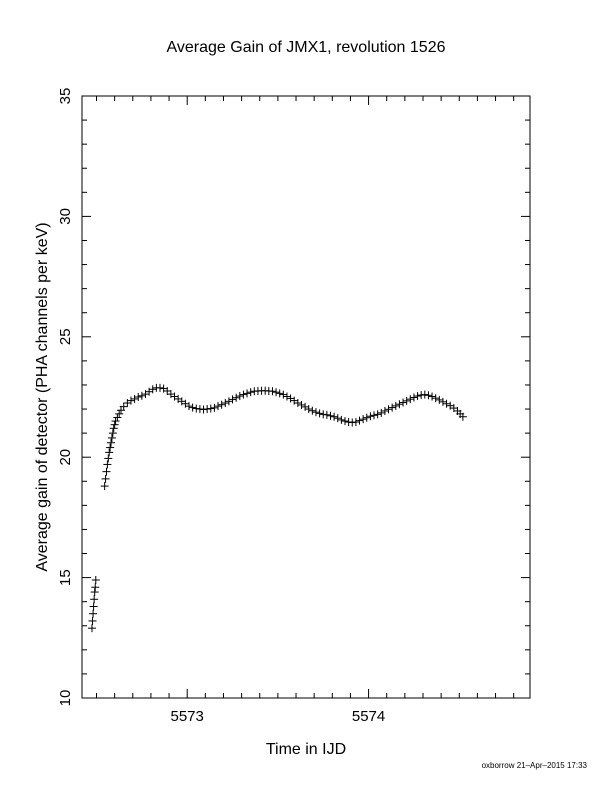 This screenshot has height=792, width=612. What do you see at coordinates (65, 96) in the screenshot?
I see `y-tick-label: 35` at bounding box center [65, 96].